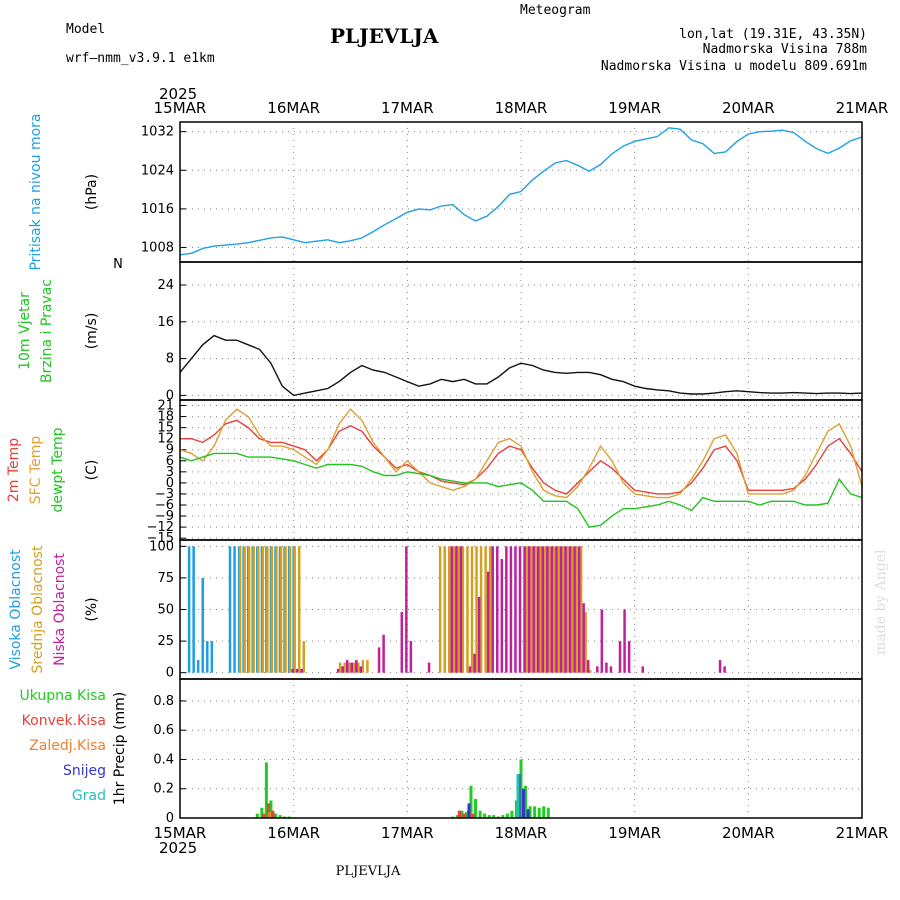  I want to click on lonlat-label: lon,lat (19.31E, 43.35N), so click(773, 34).